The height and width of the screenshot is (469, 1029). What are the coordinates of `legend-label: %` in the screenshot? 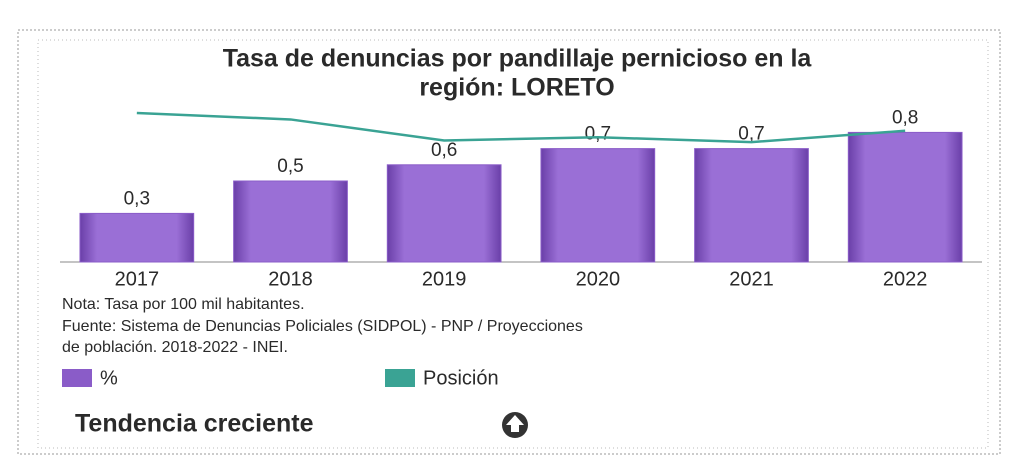 It's located at (109, 378).